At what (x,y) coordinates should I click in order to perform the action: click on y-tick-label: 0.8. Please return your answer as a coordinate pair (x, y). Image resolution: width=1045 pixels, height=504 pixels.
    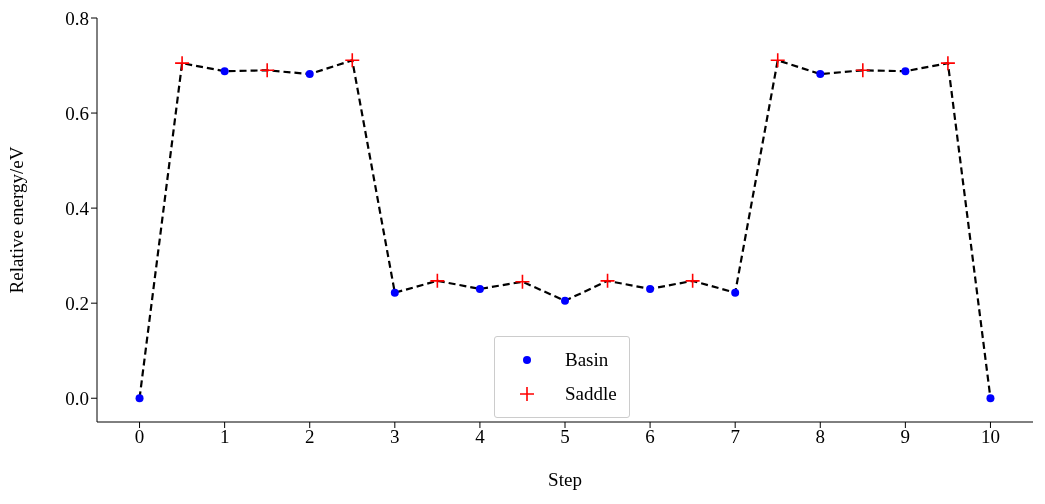
    Looking at the image, I should click on (77, 18).